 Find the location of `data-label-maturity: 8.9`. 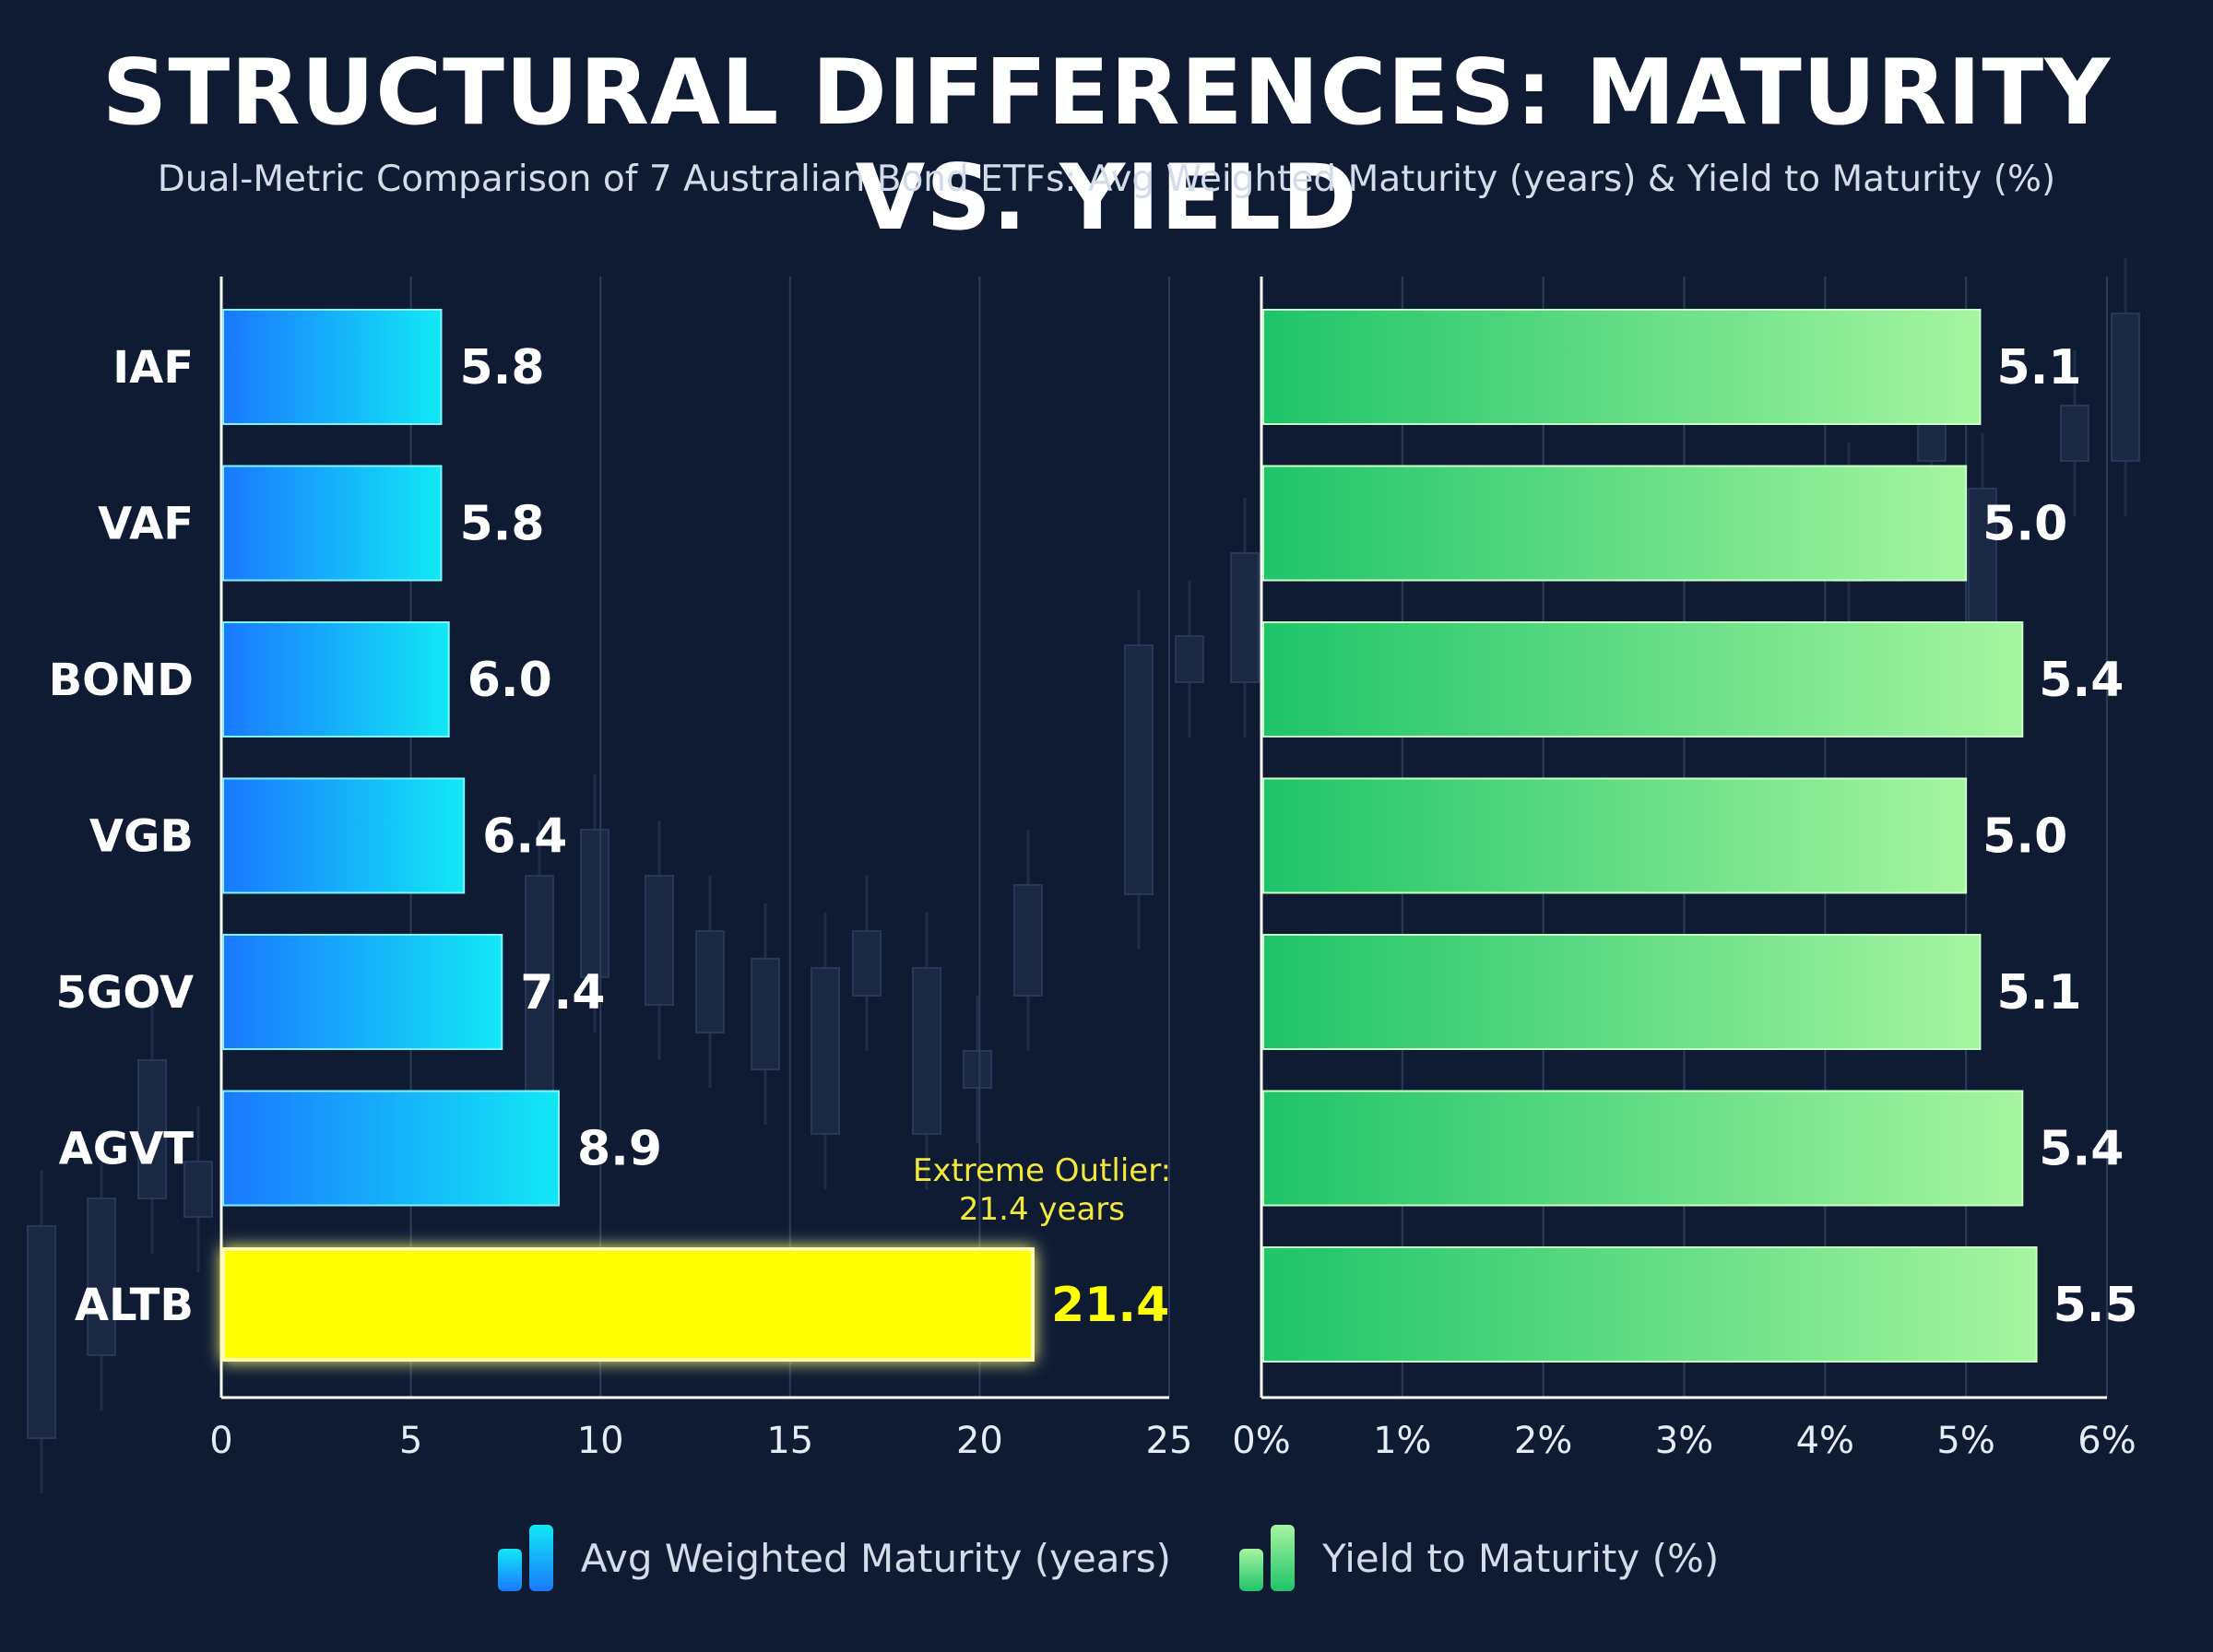

data-label-maturity: 8.9 is located at coordinates (619, 1149).